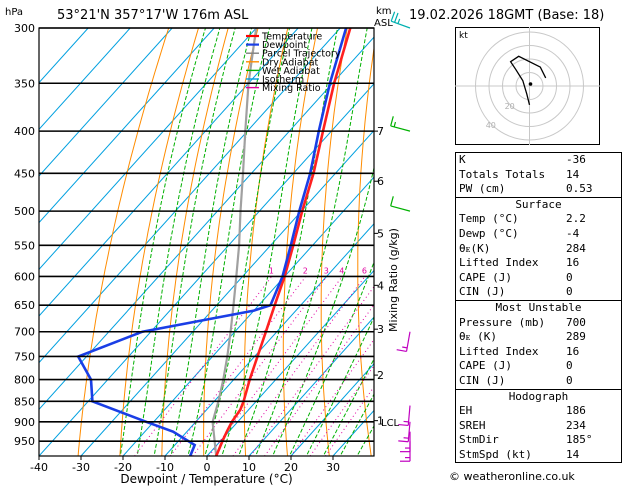 Image resolution: width=629 pixels, height=486 pixels. I want to click on pressure-tick-label: 400, so click(24, 131).